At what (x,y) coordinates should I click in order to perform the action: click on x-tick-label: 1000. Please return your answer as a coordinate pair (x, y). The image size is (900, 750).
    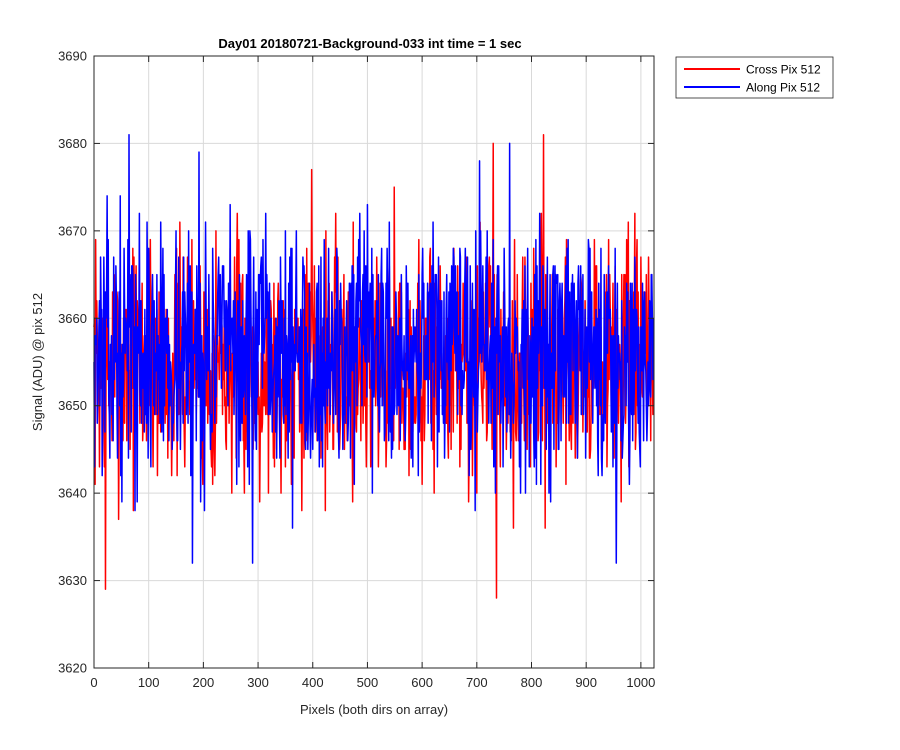
    Looking at the image, I should click on (640, 682).